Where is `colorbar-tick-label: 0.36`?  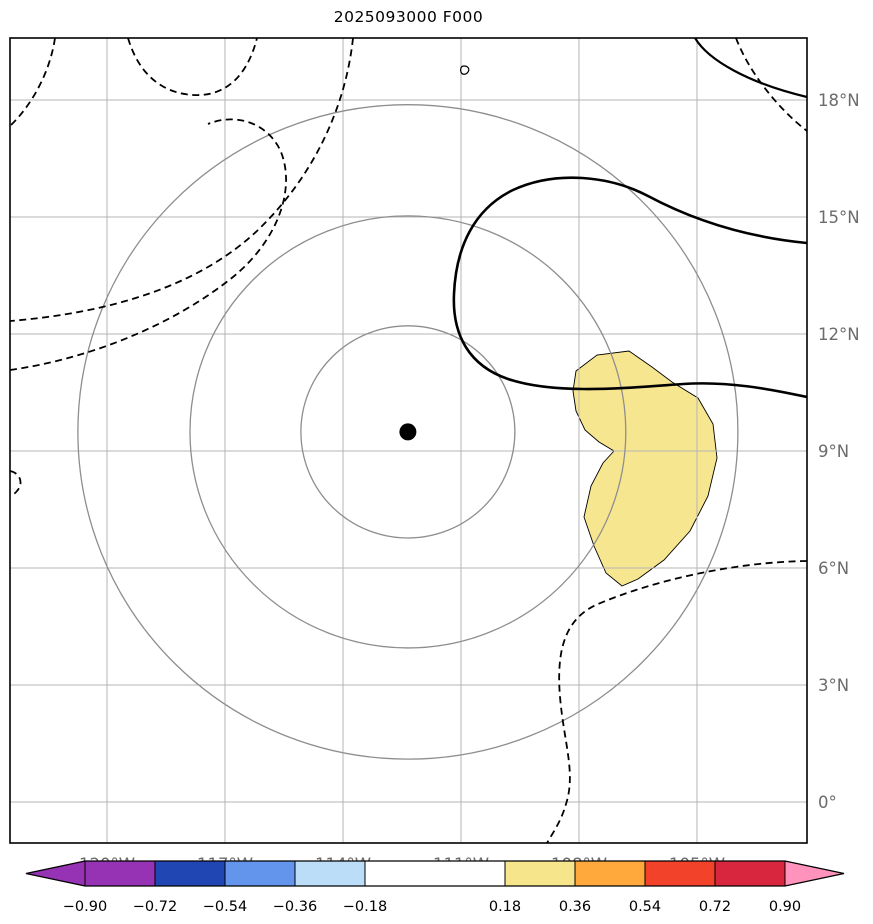 colorbar-tick-label: 0.36 is located at coordinates (575, 907).